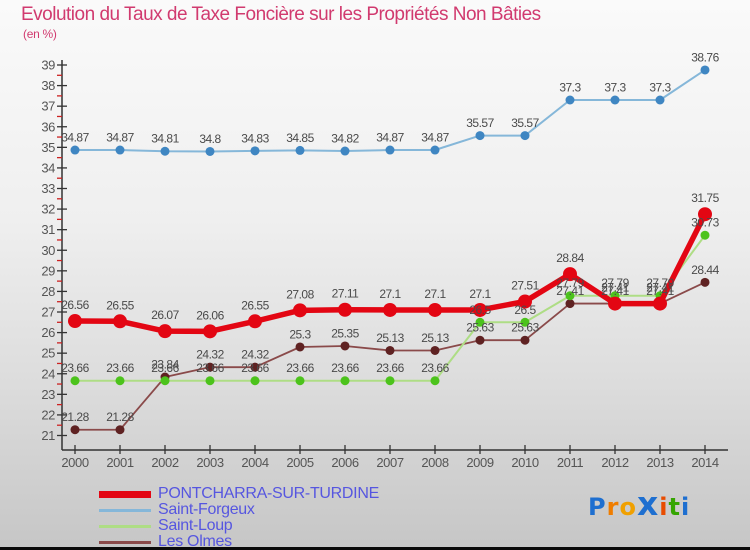 This screenshot has height=550, width=750. Describe the element at coordinates (300, 138) in the screenshot. I see `data-label-Saint-Forgeux: 34.85` at that location.